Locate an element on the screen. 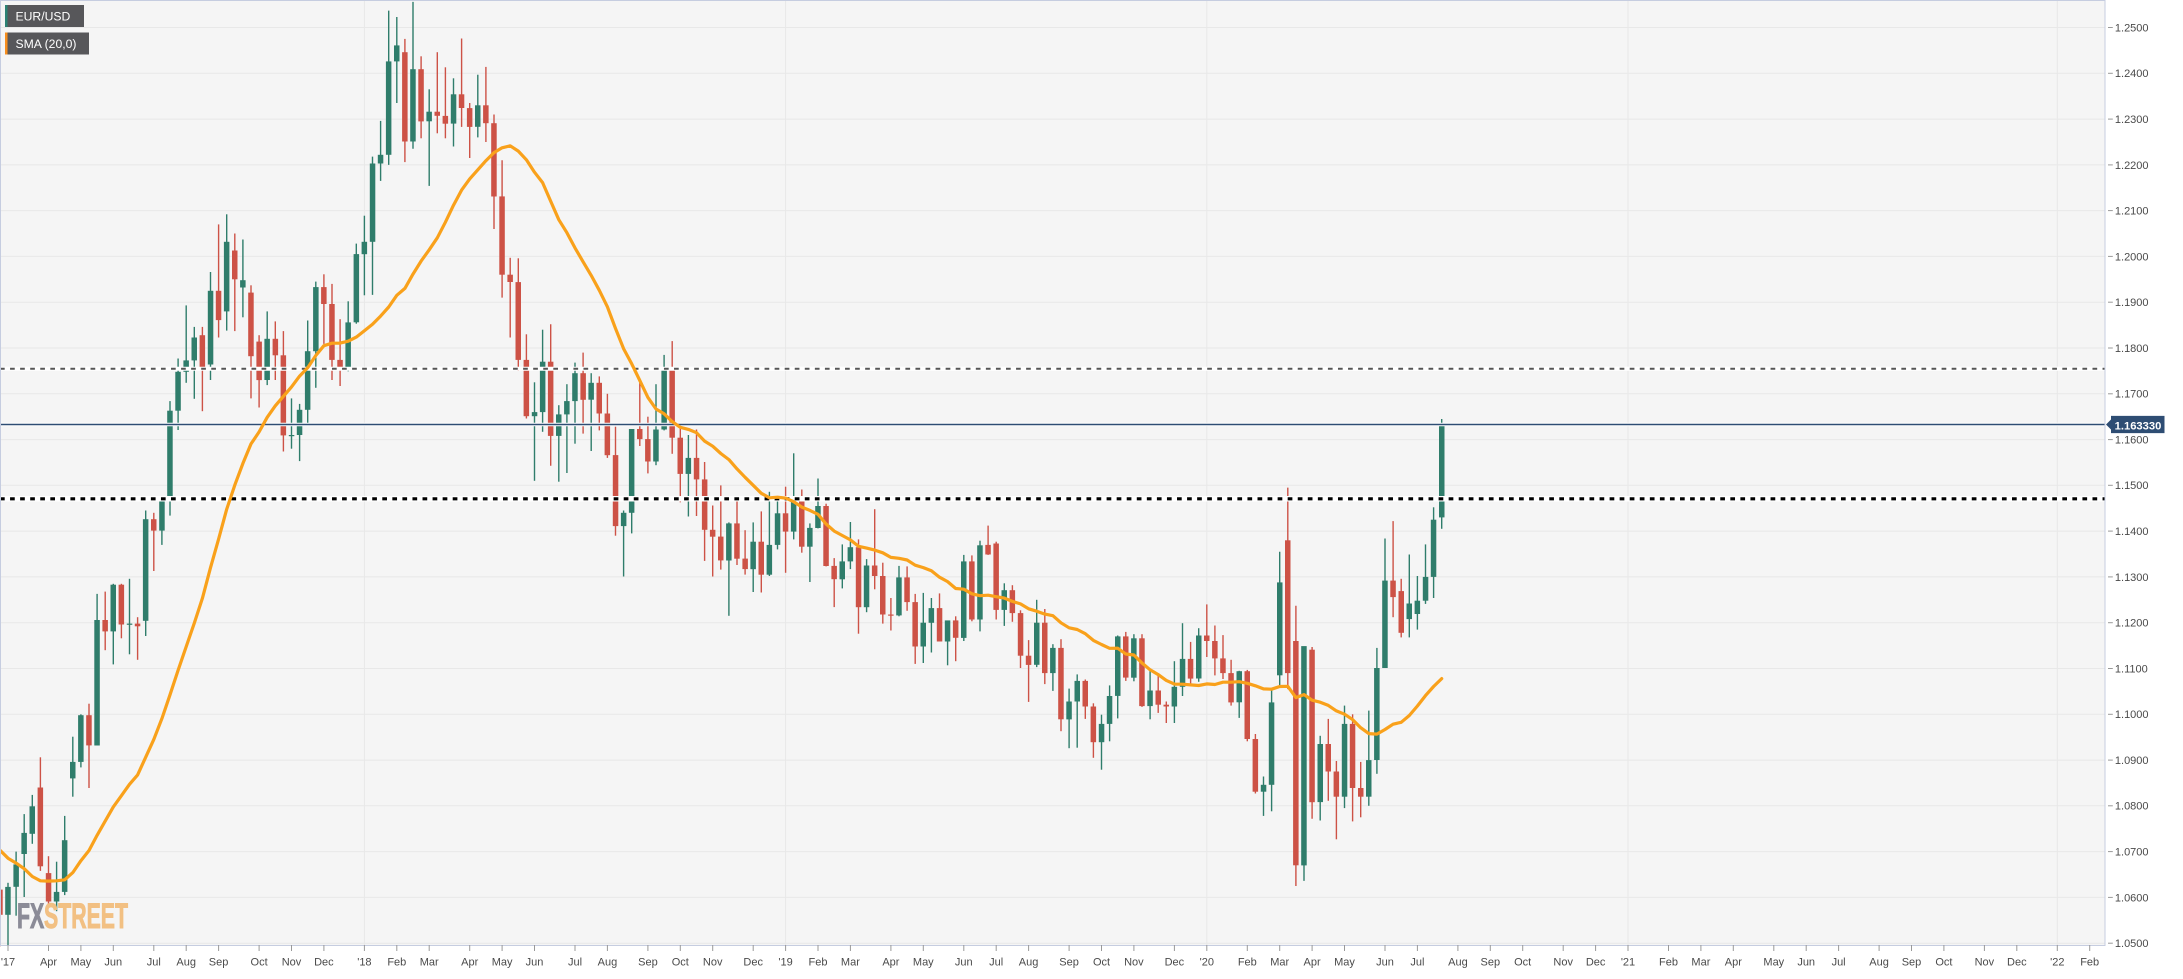  svg-text: 1.1800 is located at coordinates (2132, 349).